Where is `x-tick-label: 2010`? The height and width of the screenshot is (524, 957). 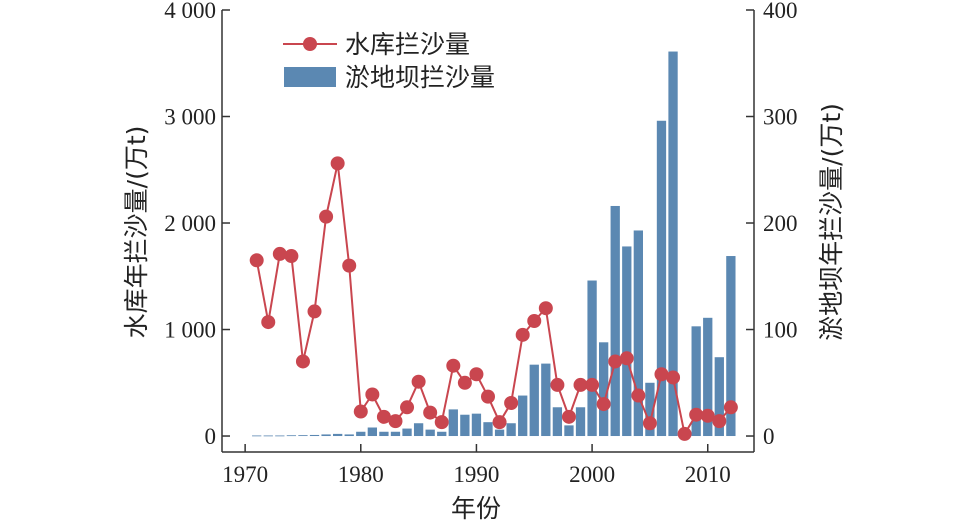 x-tick-label: 2010 is located at coordinates (708, 474).